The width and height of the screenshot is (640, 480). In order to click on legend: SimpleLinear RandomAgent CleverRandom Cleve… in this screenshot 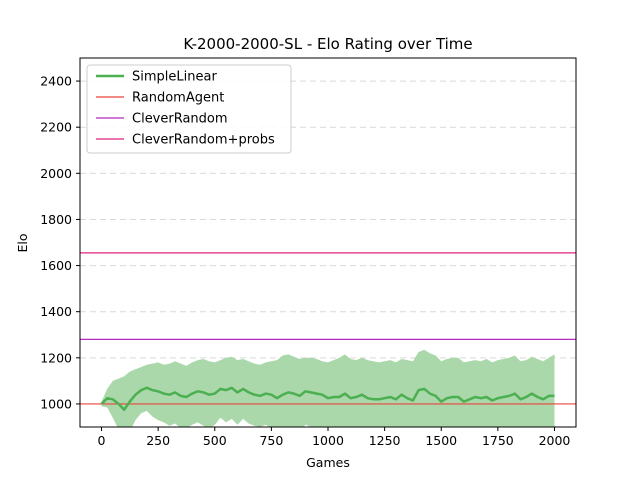, I will do `click(189, 109)`.